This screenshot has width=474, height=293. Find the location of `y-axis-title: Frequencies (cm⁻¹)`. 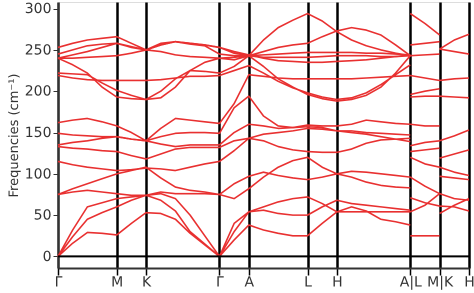

y-axis-title: Frequencies (cm⁻¹) is located at coordinates (14, 135).